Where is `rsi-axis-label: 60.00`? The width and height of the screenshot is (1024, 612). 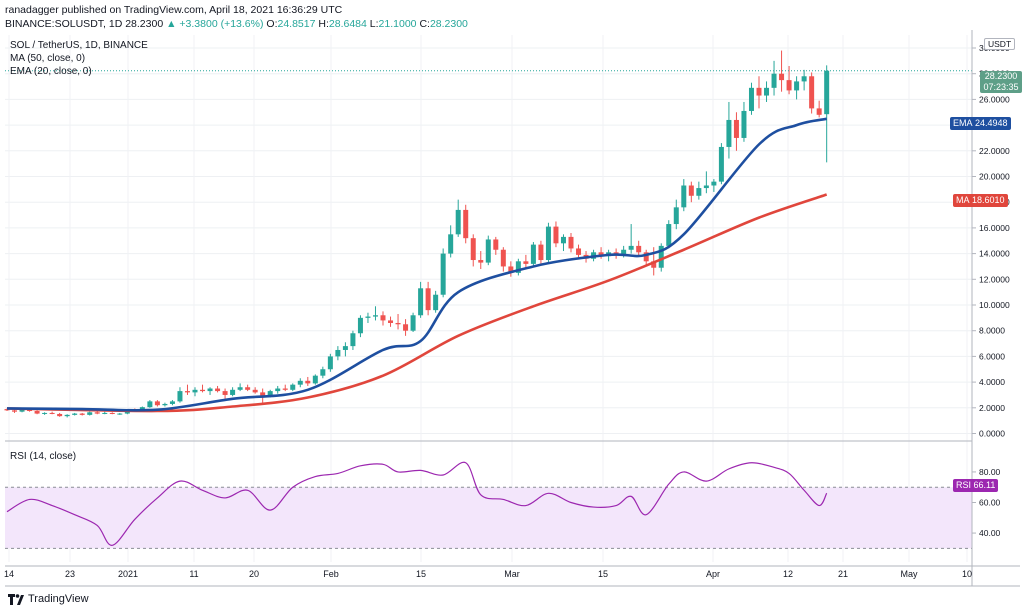
rsi-axis-label: 60.00 is located at coordinates (990, 503).